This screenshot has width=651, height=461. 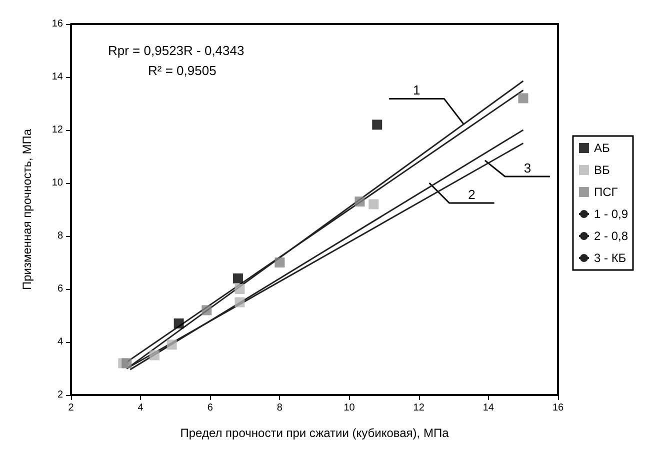 What do you see at coordinates (602, 170) in the screenshot?
I see `legend-label: ВБ` at bounding box center [602, 170].